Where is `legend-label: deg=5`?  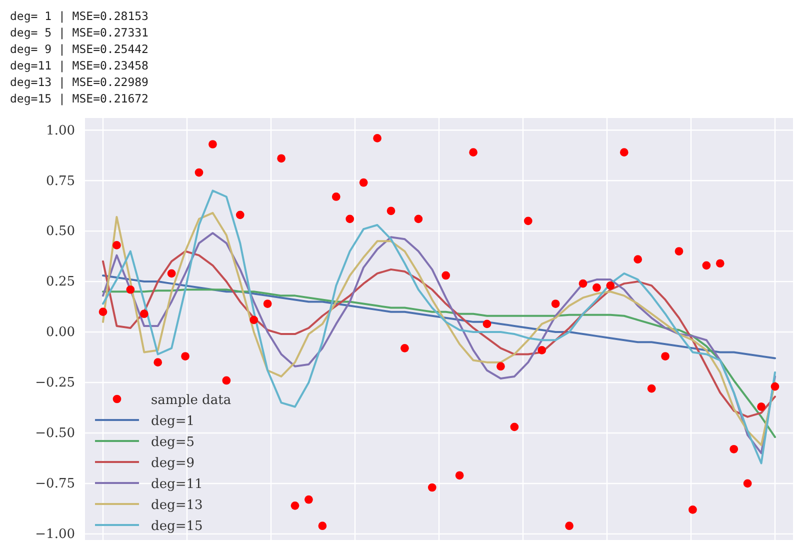 legend-label: deg=5 is located at coordinates (173, 442).